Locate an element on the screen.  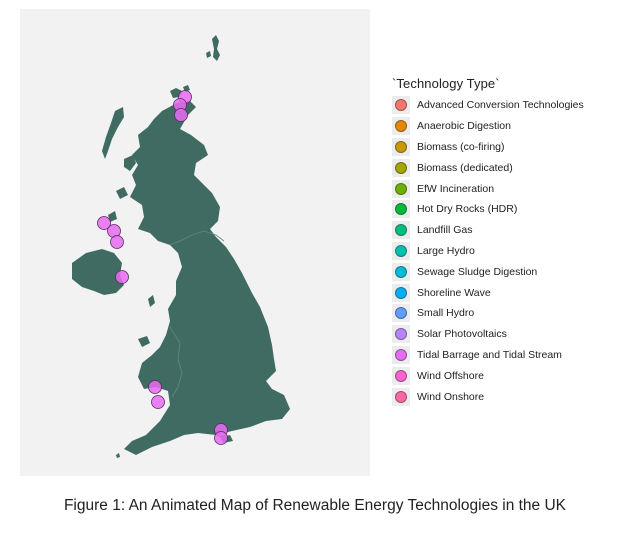
legend-label: Tidal Barrage and Tidal Stream is located at coordinates (489, 354).